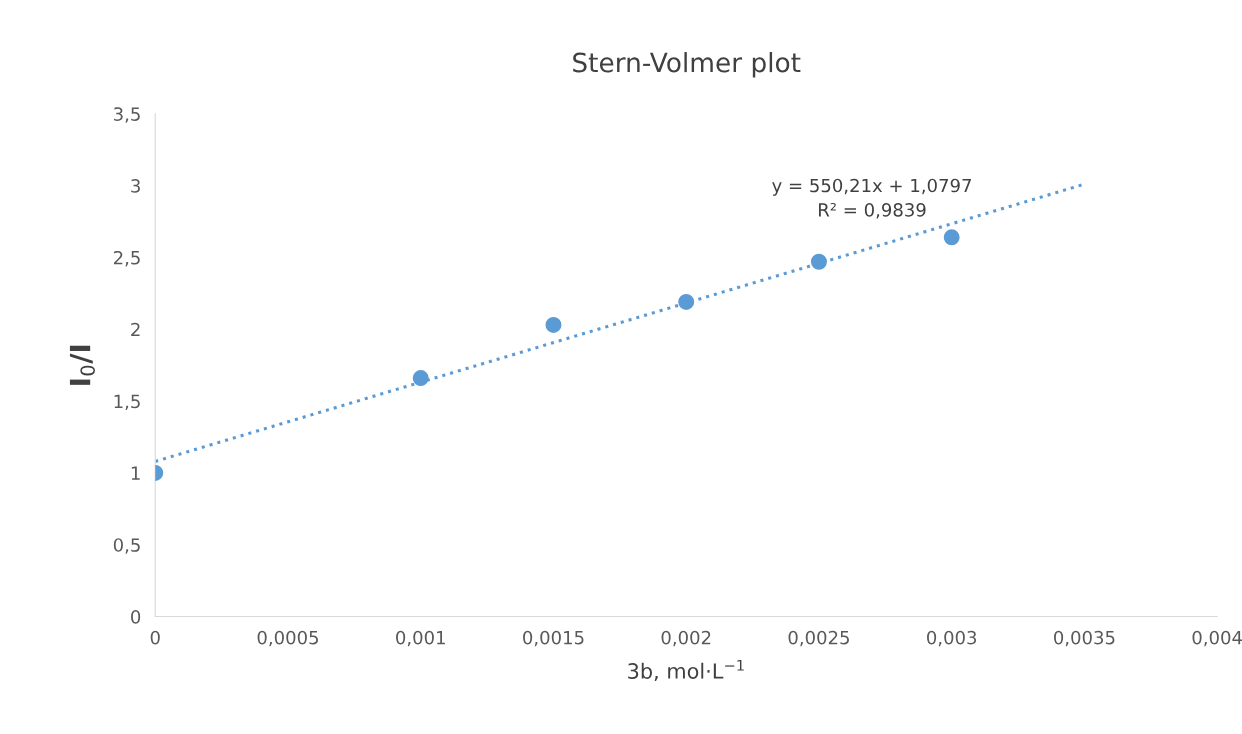 This screenshot has height=734, width=1242. Describe the element at coordinates (818, 638) in the screenshot. I see `x-tick-label: 0,0025` at that location.